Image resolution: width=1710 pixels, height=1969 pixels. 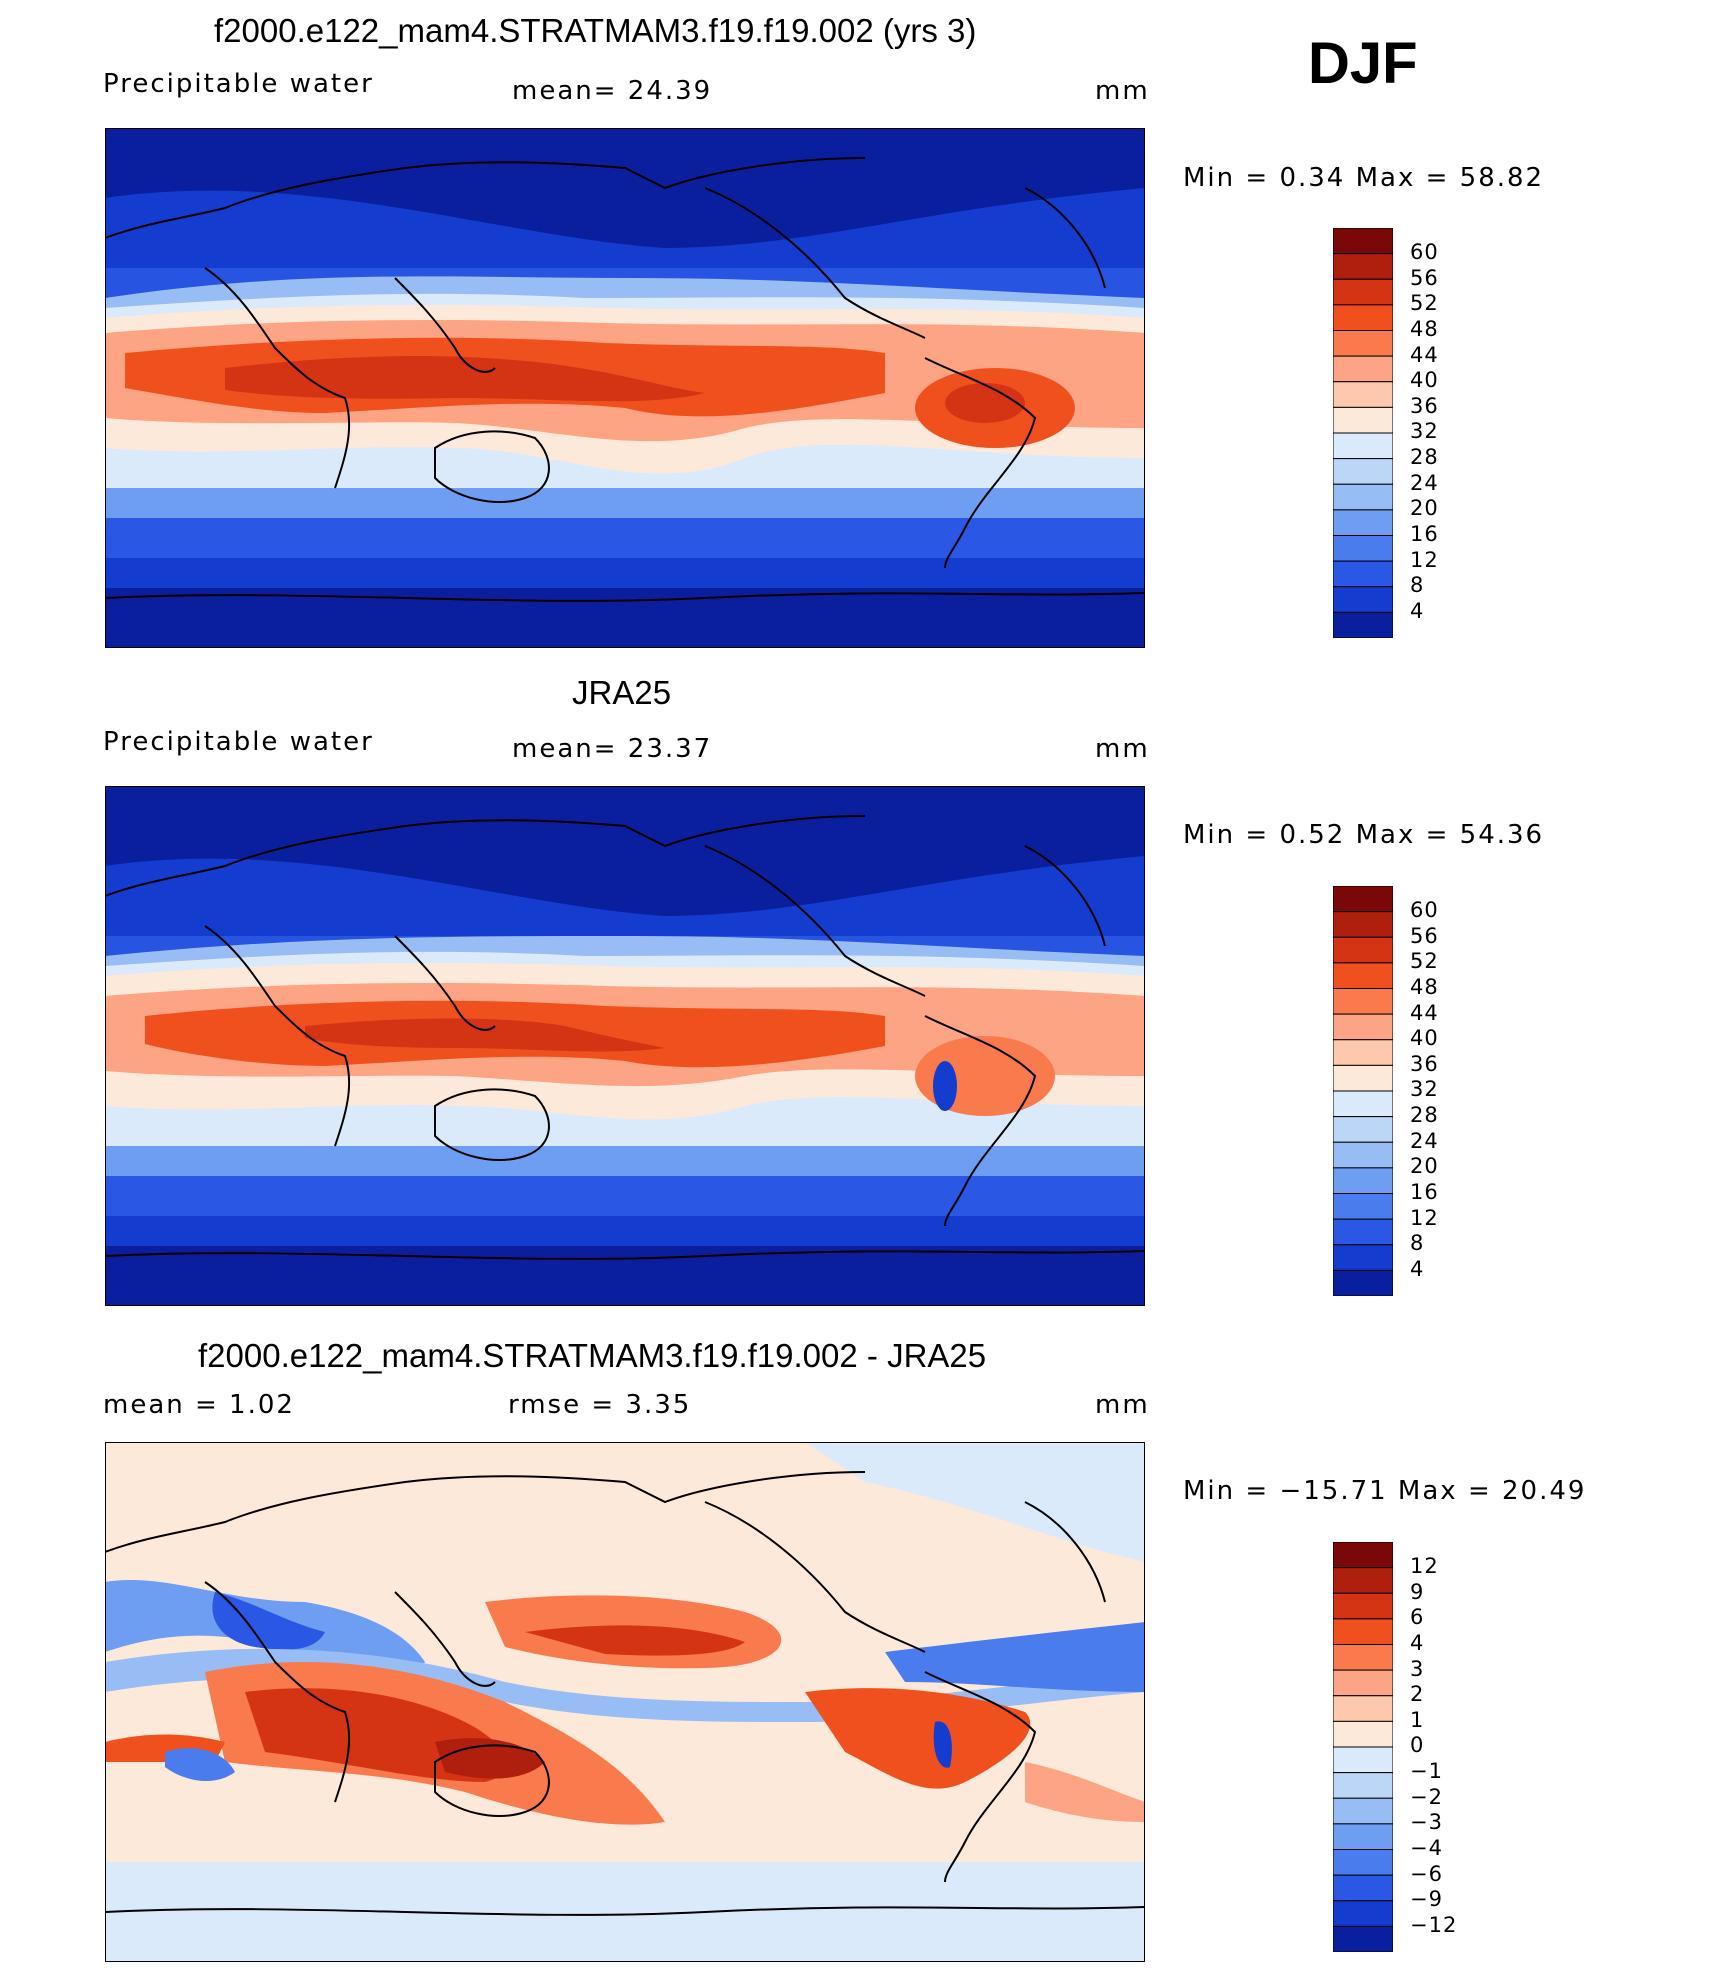 What do you see at coordinates (238, 742) in the screenshot?
I see `variable-label: Precipitable water` at bounding box center [238, 742].